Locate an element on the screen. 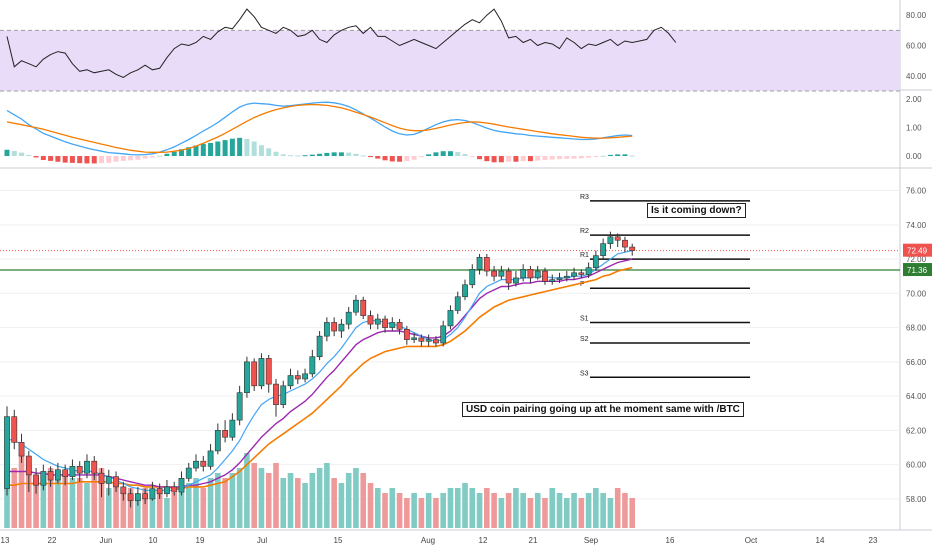  pivot-label: S3 is located at coordinates (584, 373).